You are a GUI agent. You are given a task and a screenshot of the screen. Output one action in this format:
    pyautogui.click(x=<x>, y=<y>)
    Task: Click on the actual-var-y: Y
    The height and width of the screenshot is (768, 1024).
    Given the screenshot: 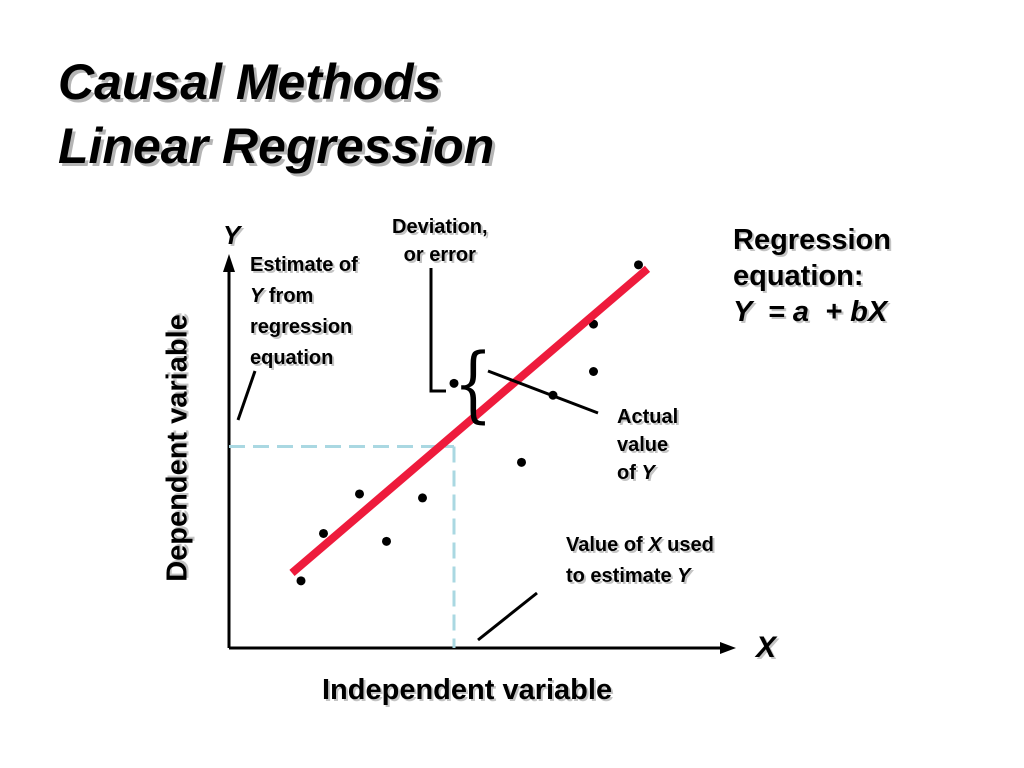 What is the action you would take?
    pyautogui.click(x=648, y=473)
    